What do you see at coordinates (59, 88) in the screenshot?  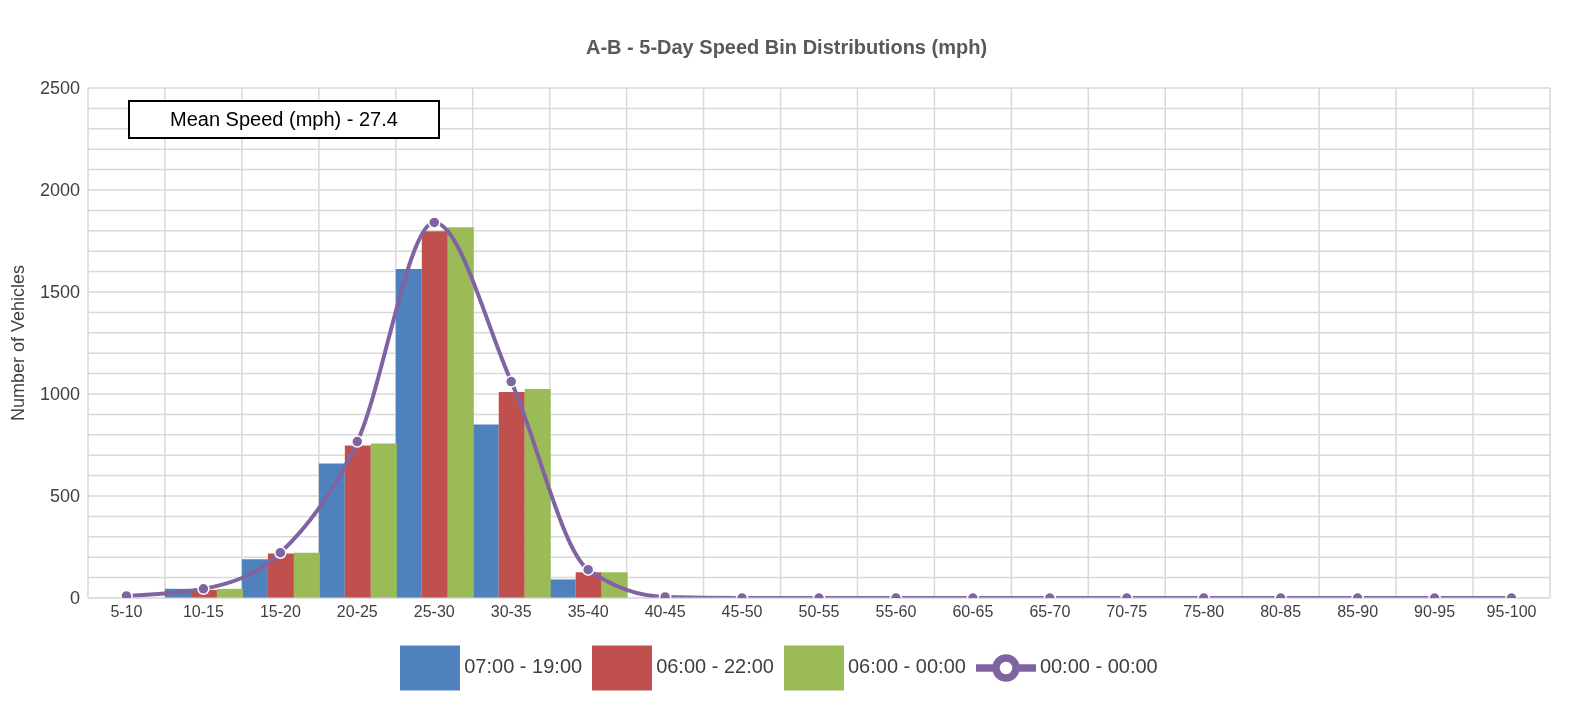 I see `y-tick-label: 2500` at bounding box center [59, 88].